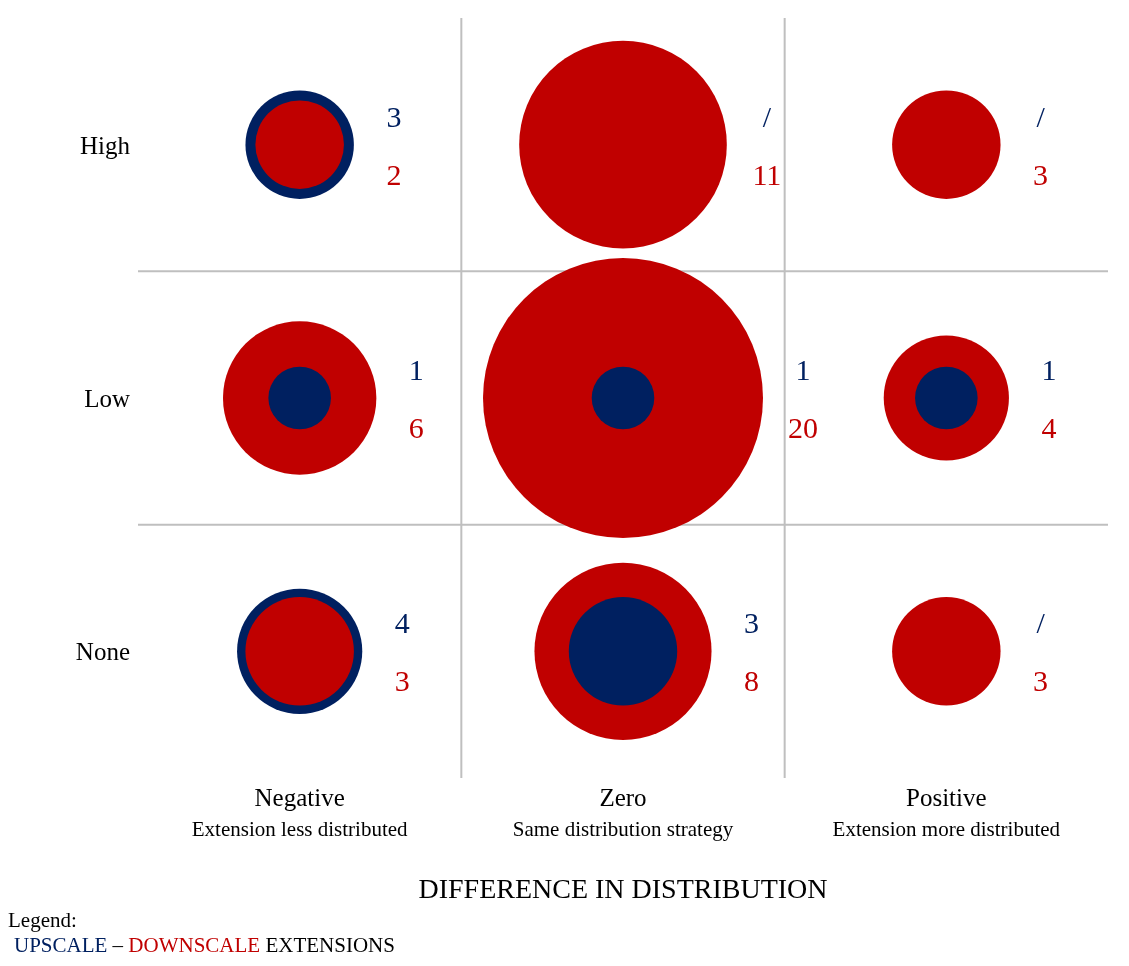 This screenshot has width=1129, height=966. I want to click on data-label: 2, so click(394, 174).